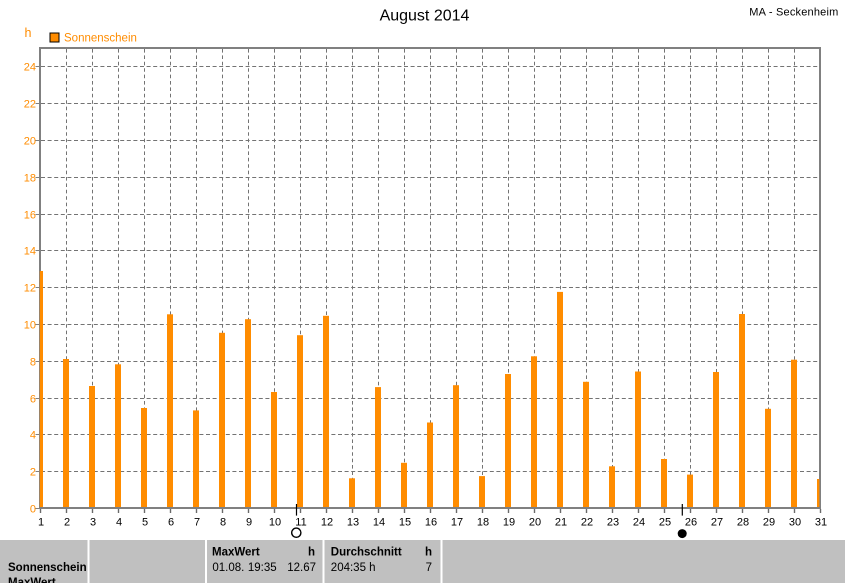  What do you see at coordinates (509, 523) in the screenshot?
I see `svg-text: 19` at bounding box center [509, 523].